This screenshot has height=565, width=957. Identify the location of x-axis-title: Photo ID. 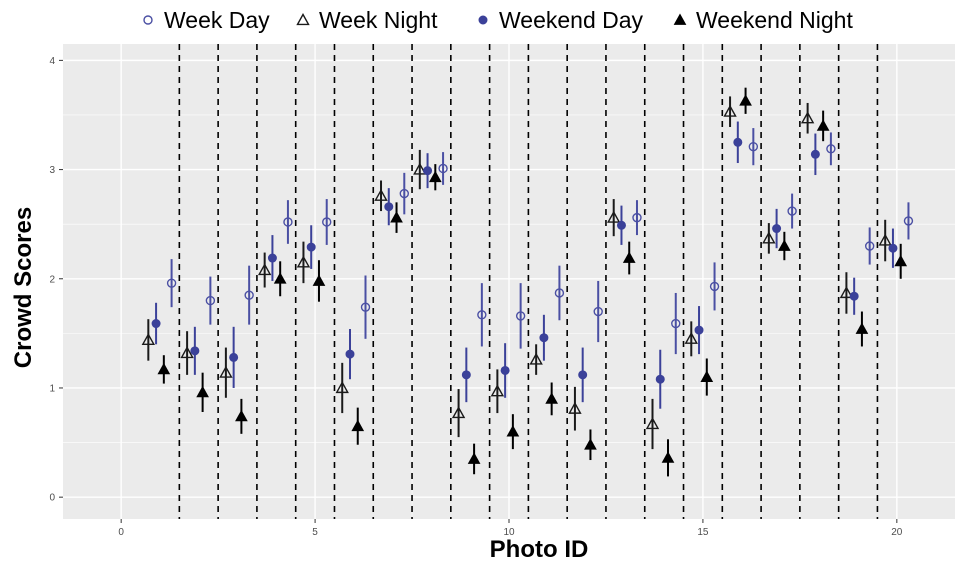
(539, 549).